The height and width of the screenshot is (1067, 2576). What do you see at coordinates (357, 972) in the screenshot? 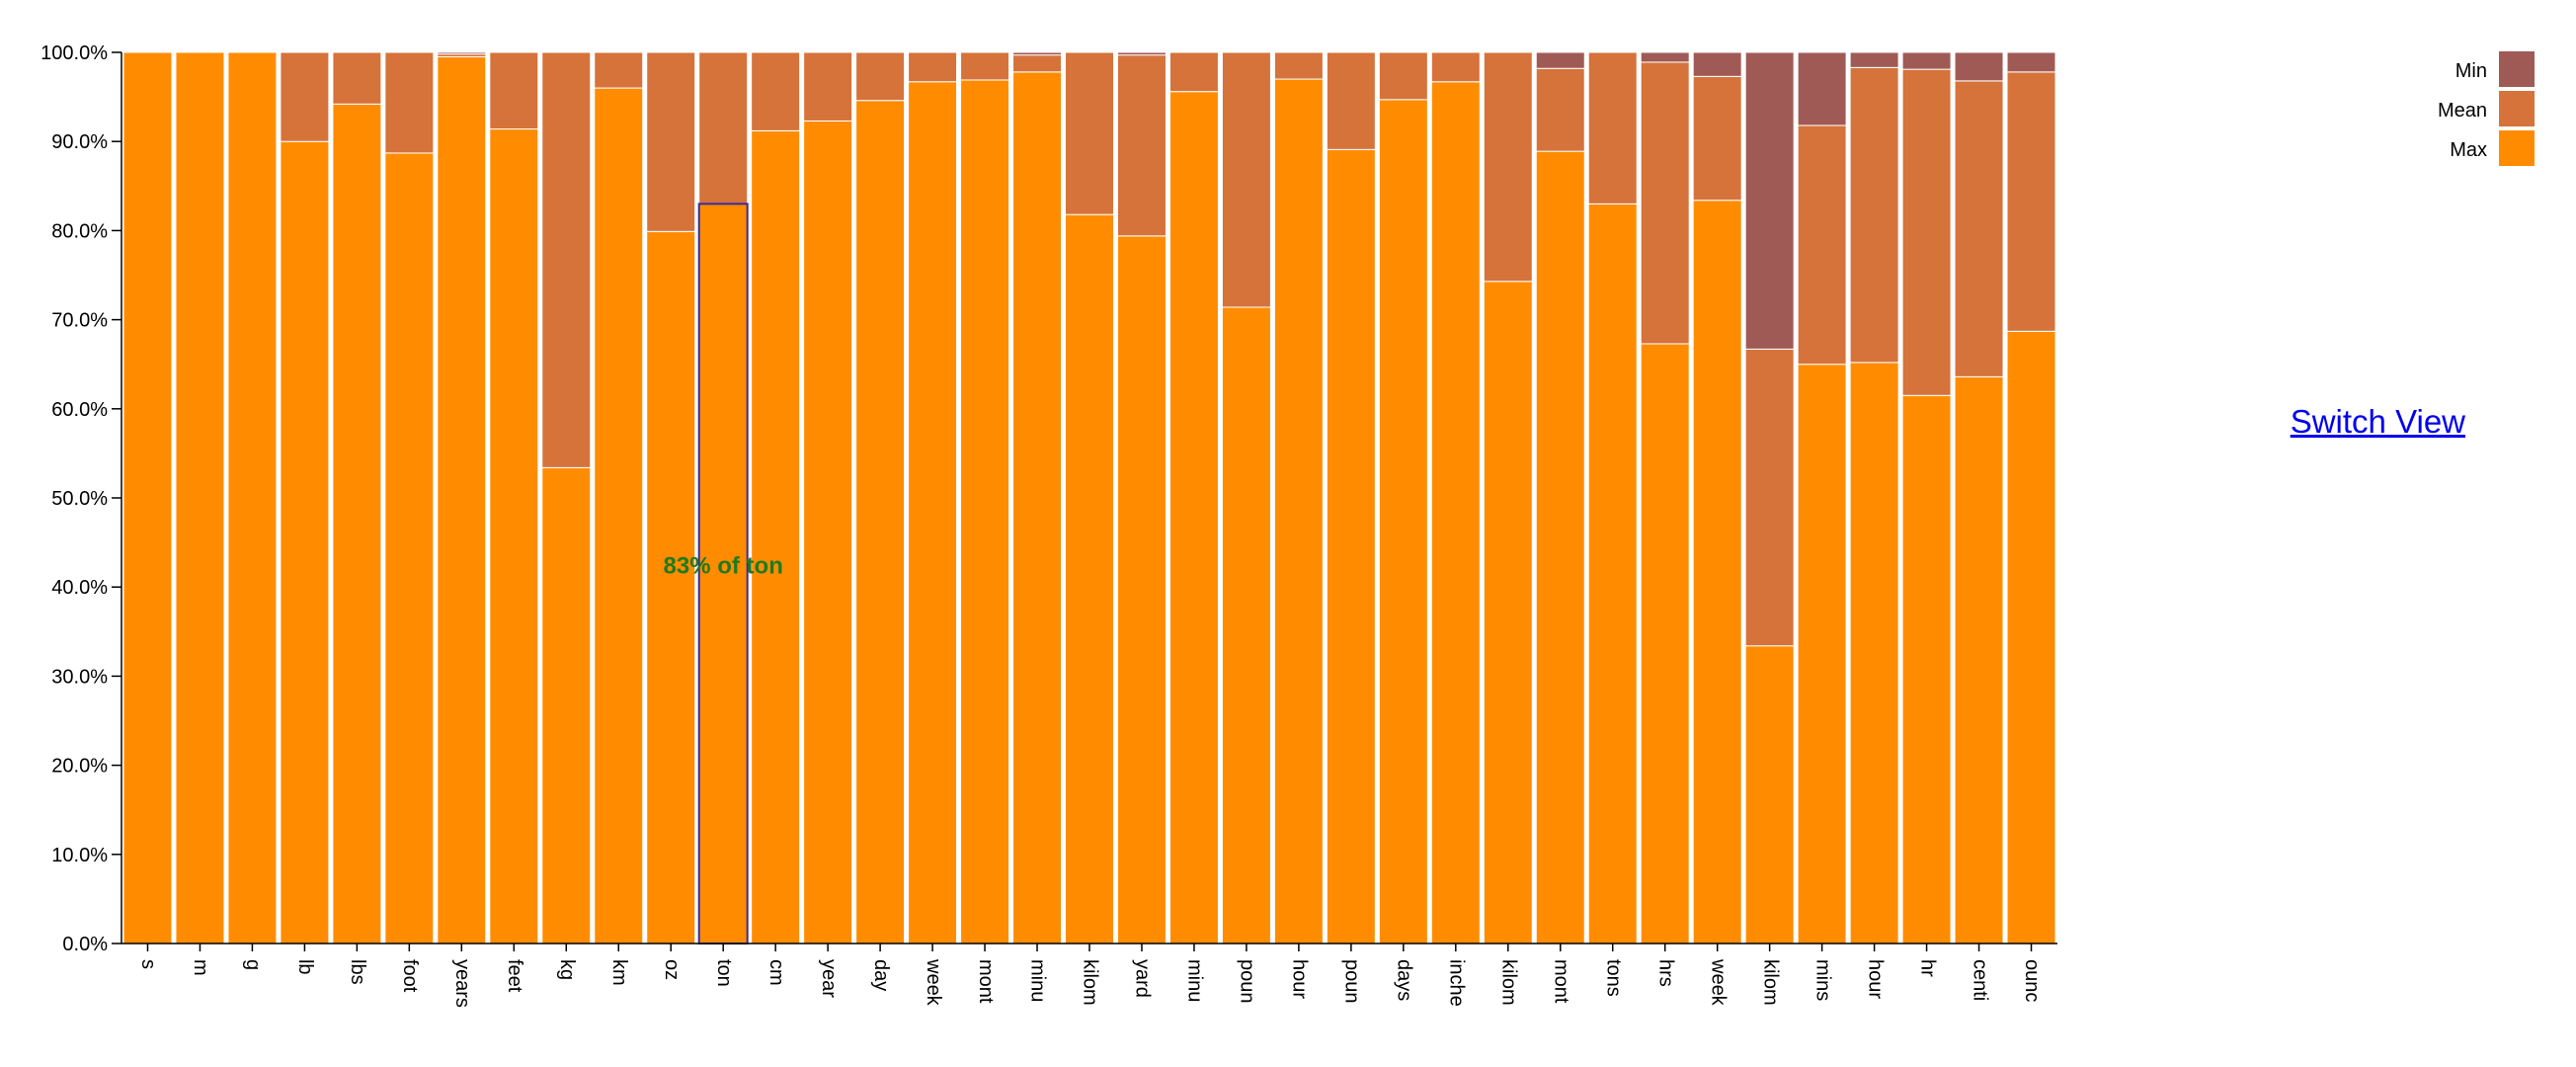
I see `x-tick-label: lbs` at bounding box center [357, 972].